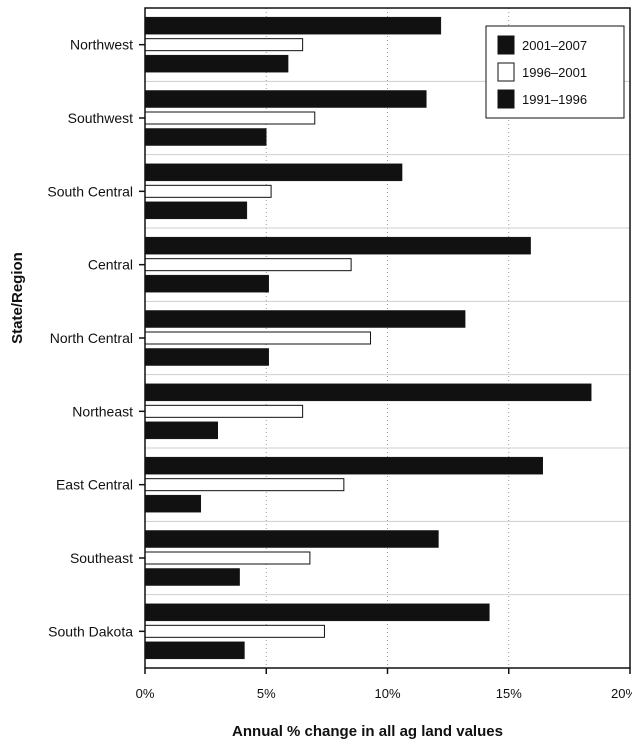  Describe the element at coordinates (224, 411) in the screenshot. I see `bar-2-northeast` at that location.